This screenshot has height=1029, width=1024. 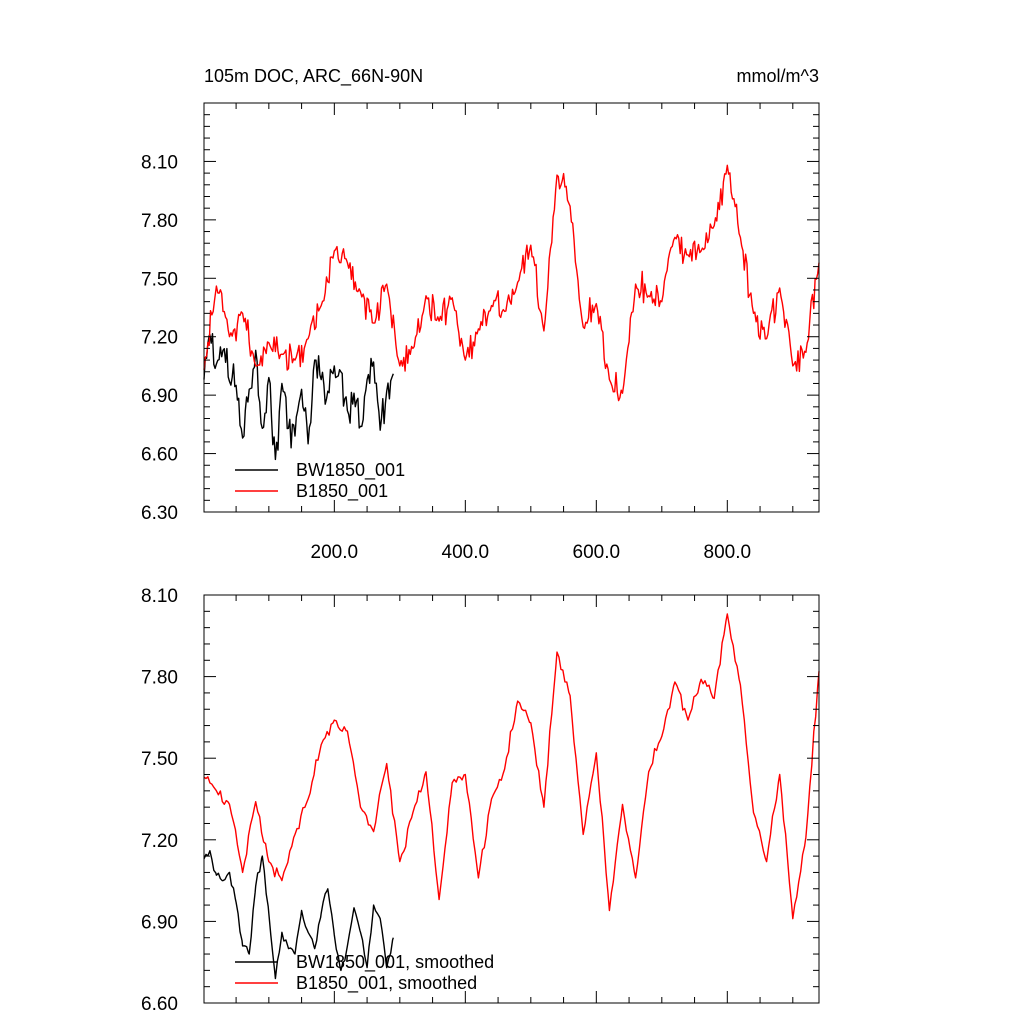 What do you see at coordinates (466, 552) in the screenshot?
I see `x-tick-label: 400.0` at bounding box center [466, 552].